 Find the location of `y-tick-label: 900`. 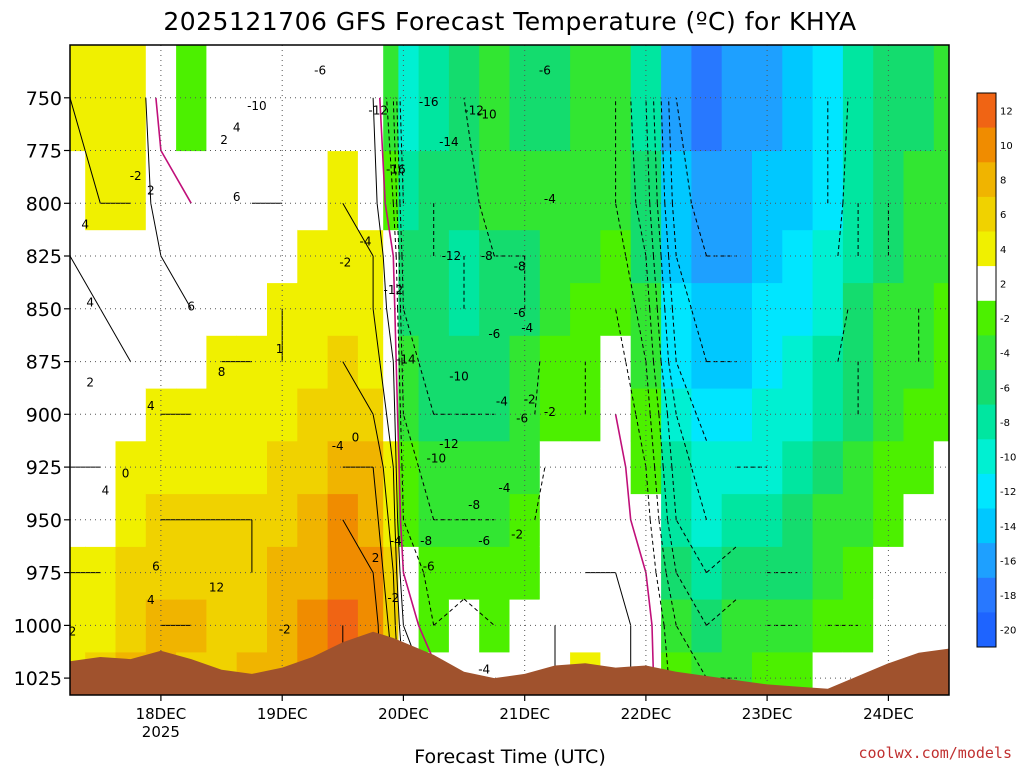

y-tick-label: 900 is located at coordinates (44, 415).